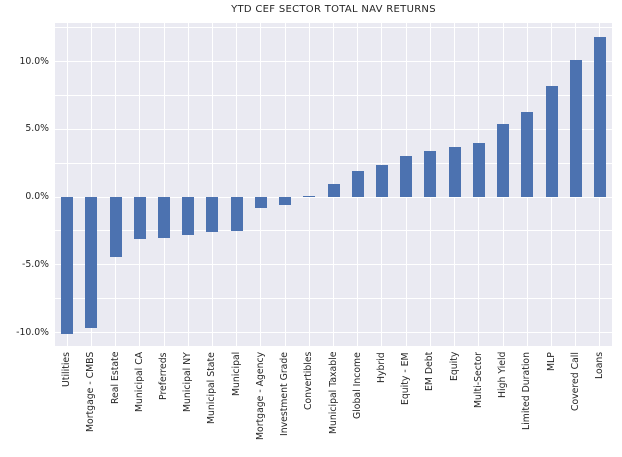 This screenshot has height=457, width=622. Describe the element at coordinates (188, 216) in the screenshot. I see `bar-municipal-ny` at that location.